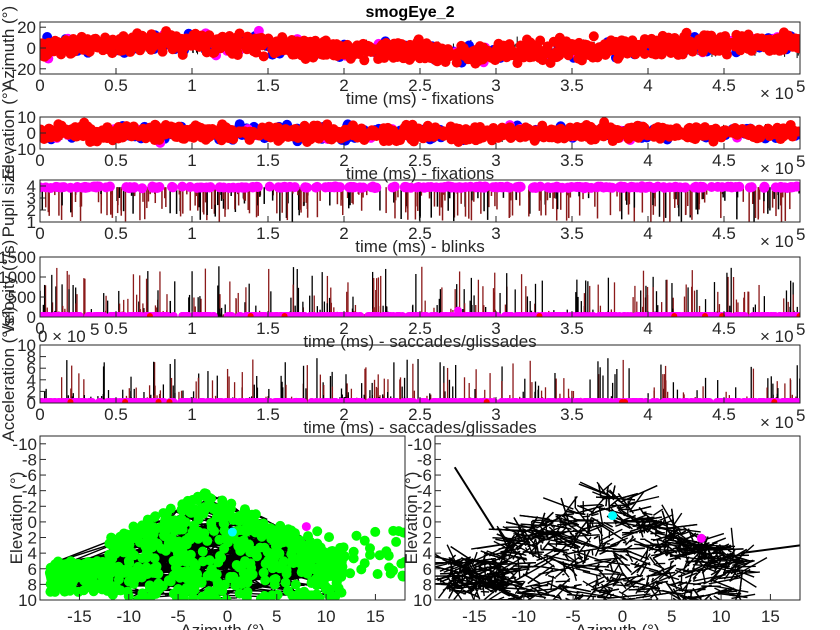 The width and height of the screenshot is (840, 630). Describe the element at coordinates (268, 328) in the screenshot. I see `velocity-xtick-label: 1.5` at that location.